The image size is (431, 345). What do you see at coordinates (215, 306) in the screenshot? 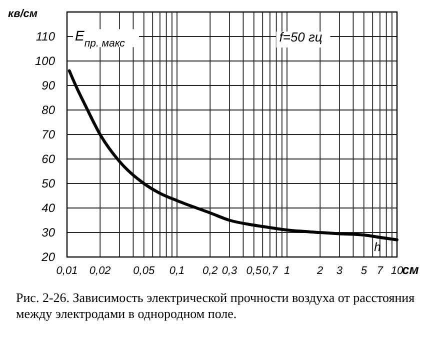
I see `text: Рис. 2-26. Зависимость электрической прочности воздуха от расстояния между электродами в однородном поле.` at bounding box center [215, 306].